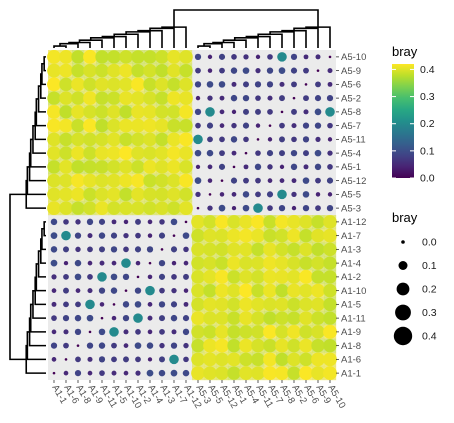  I want to click on y-tick-label: A5-10, so click(353, 57).